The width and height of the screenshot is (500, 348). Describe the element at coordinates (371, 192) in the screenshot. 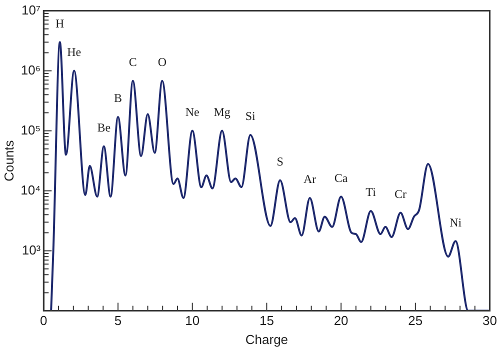

I see `annotation: Ti` at that location.